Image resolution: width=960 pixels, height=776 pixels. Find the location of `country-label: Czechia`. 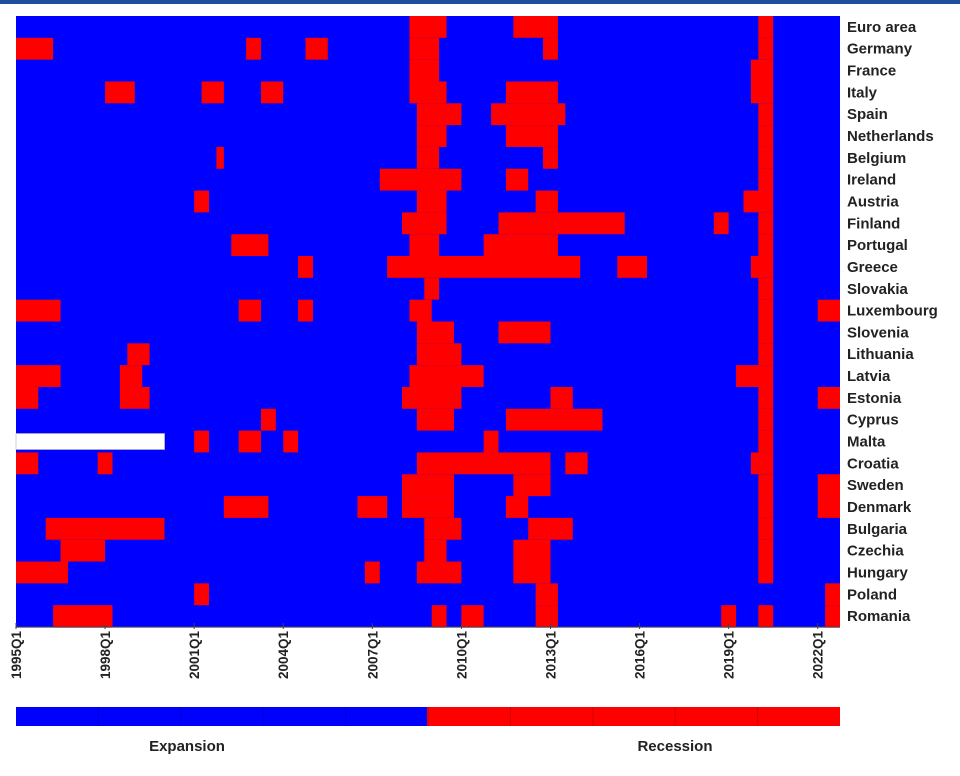

country-label: Czechia is located at coordinates (875, 551).